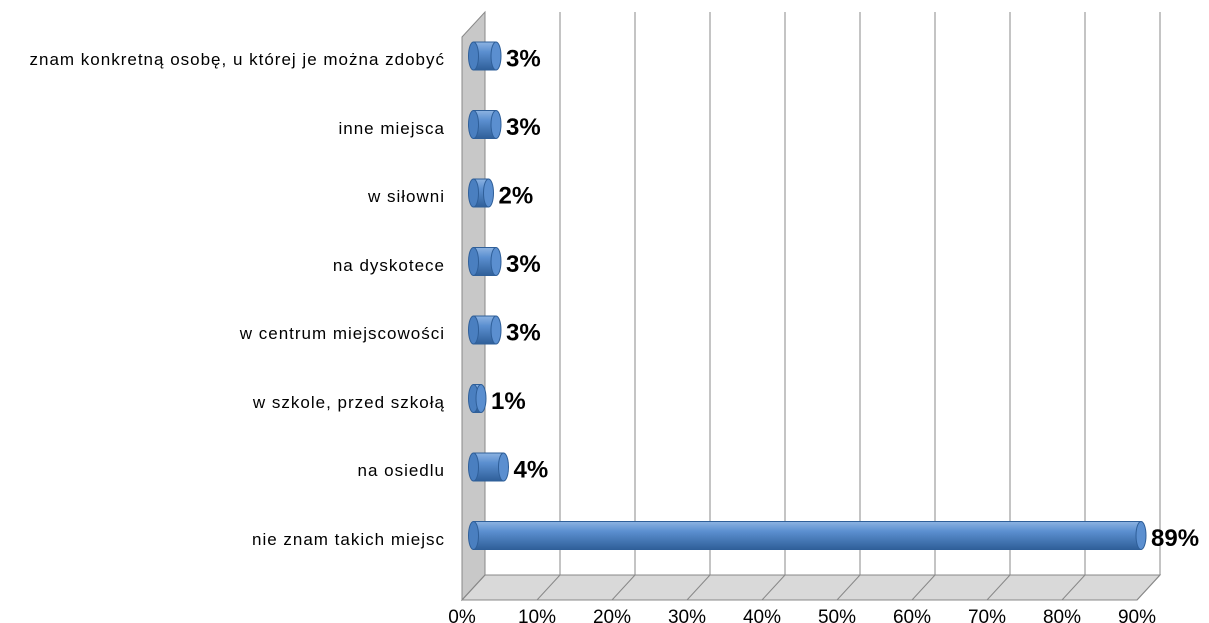 The width and height of the screenshot is (1209, 623). Describe the element at coordinates (537, 615) in the screenshot. I see `x-tick-label: 10%` at that location.